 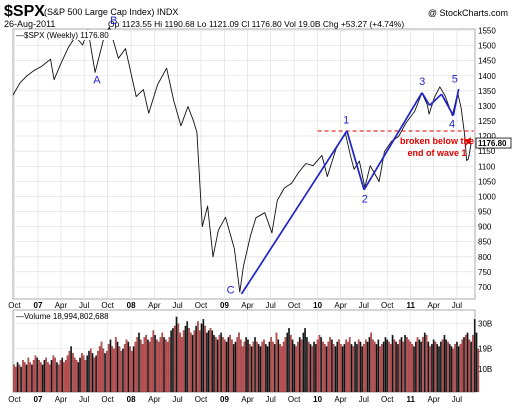 I want to click on price-x-tick-label: 10, so click(x=317, y=305).